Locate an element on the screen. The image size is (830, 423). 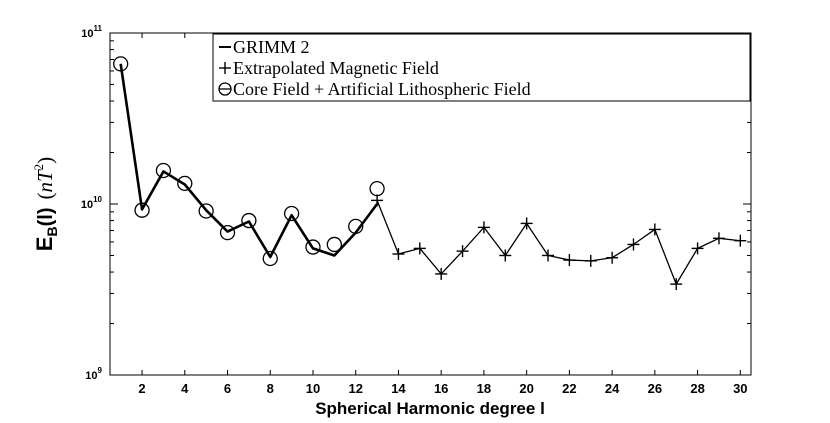
x-tick-label: 4 is located at coordinates (185, 388).